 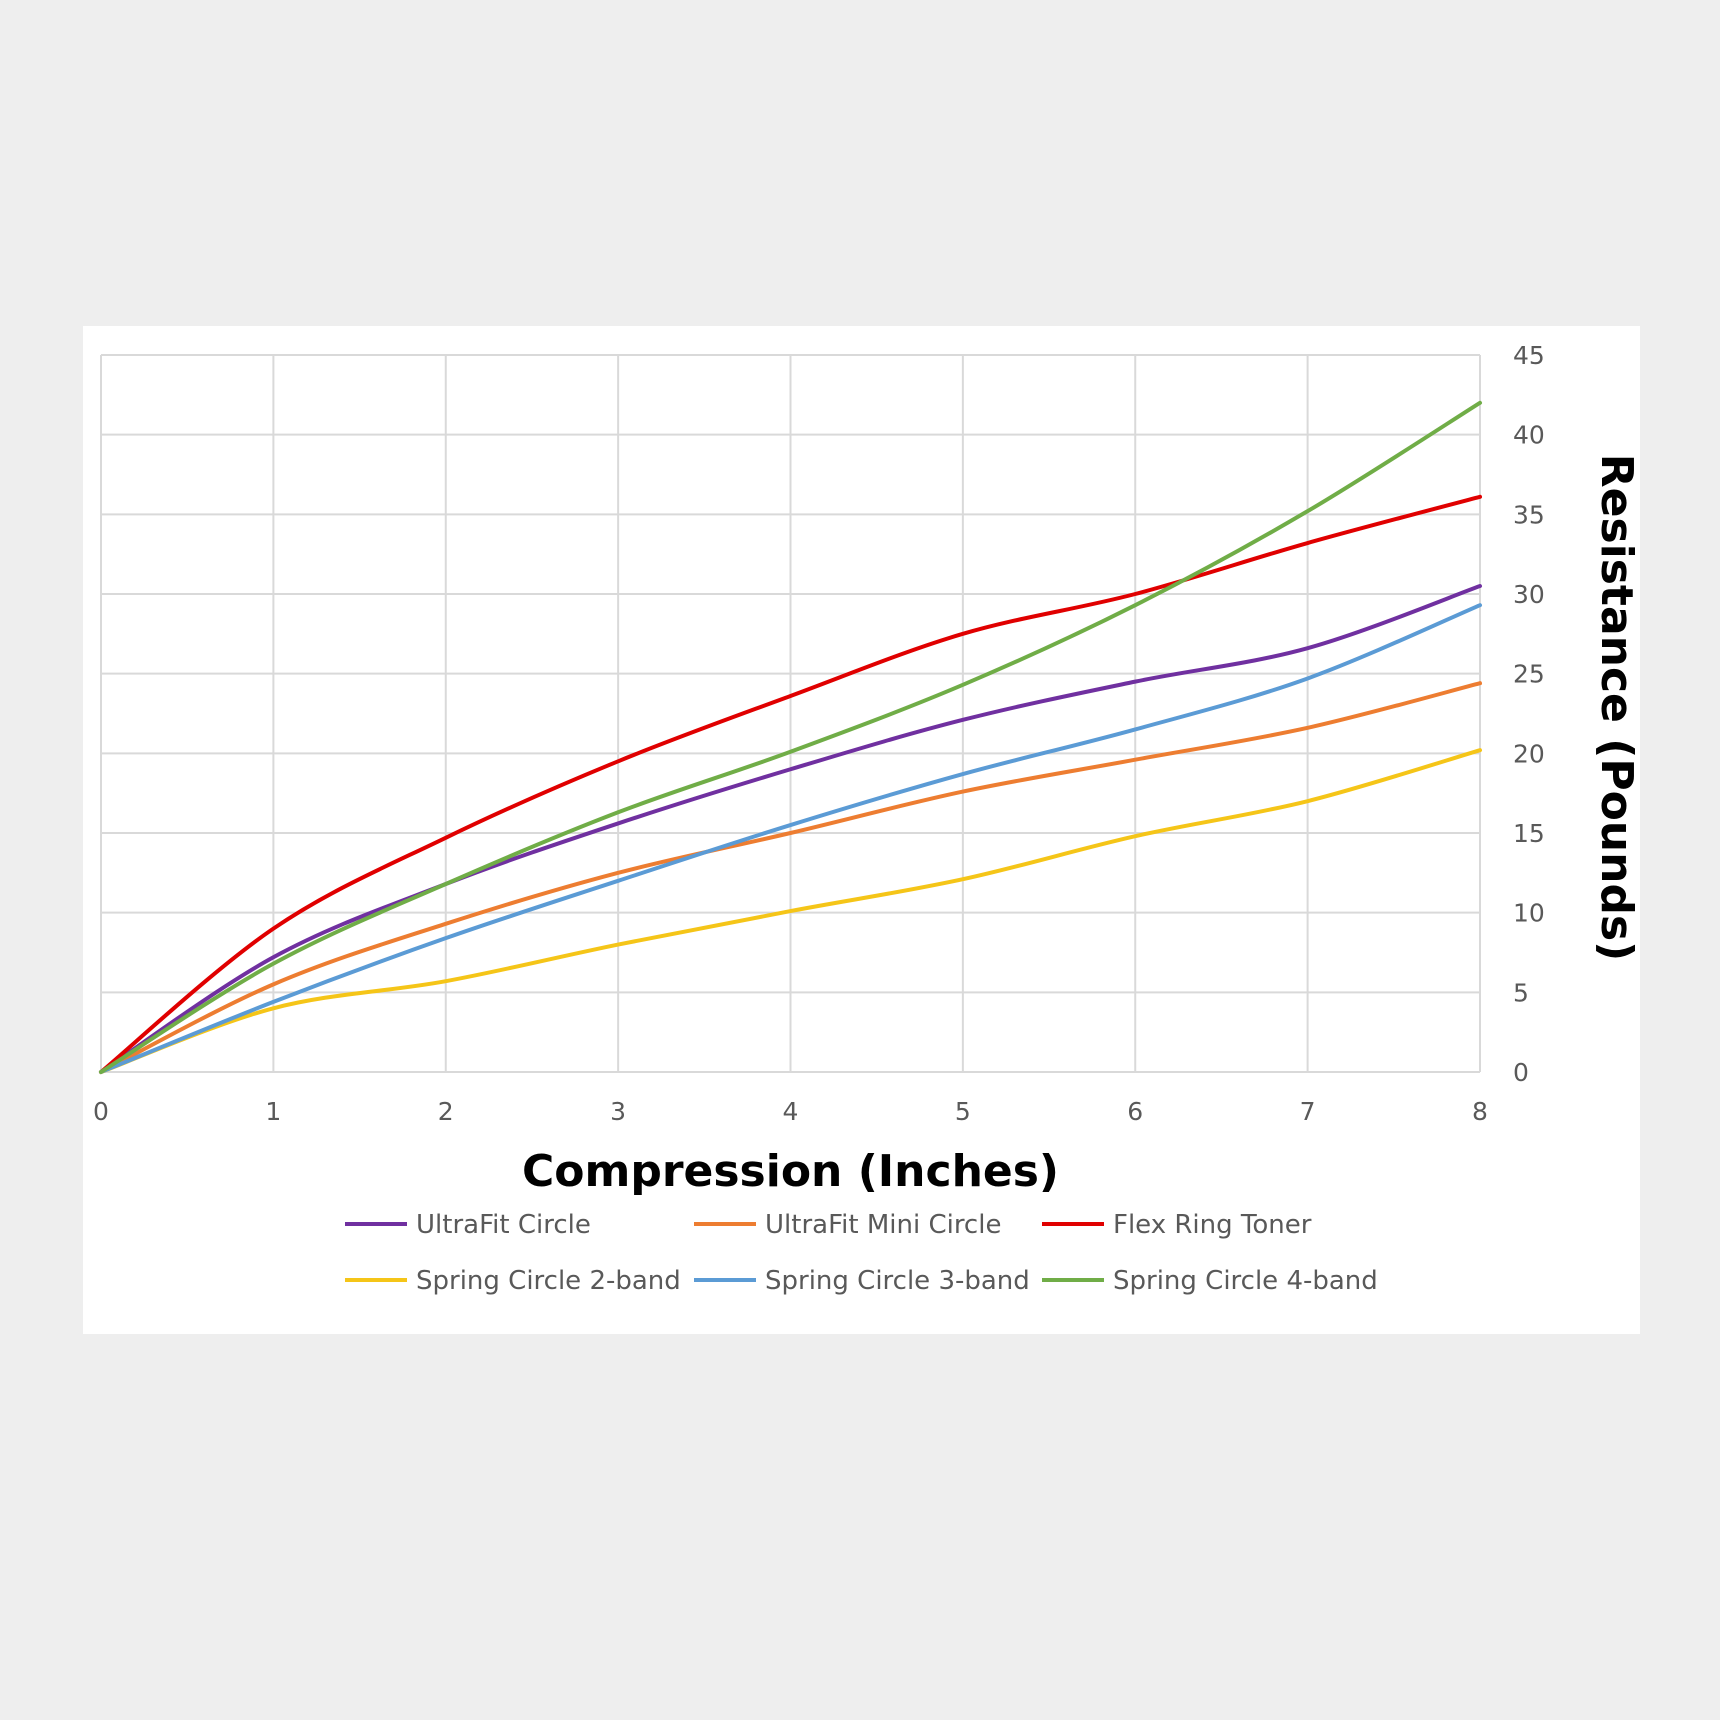 What do you see at coordinates (1245, 1281) in the screenshot?
I see `legend-label: Spring Circle 4-band` at bounding box center [1245, 1281].